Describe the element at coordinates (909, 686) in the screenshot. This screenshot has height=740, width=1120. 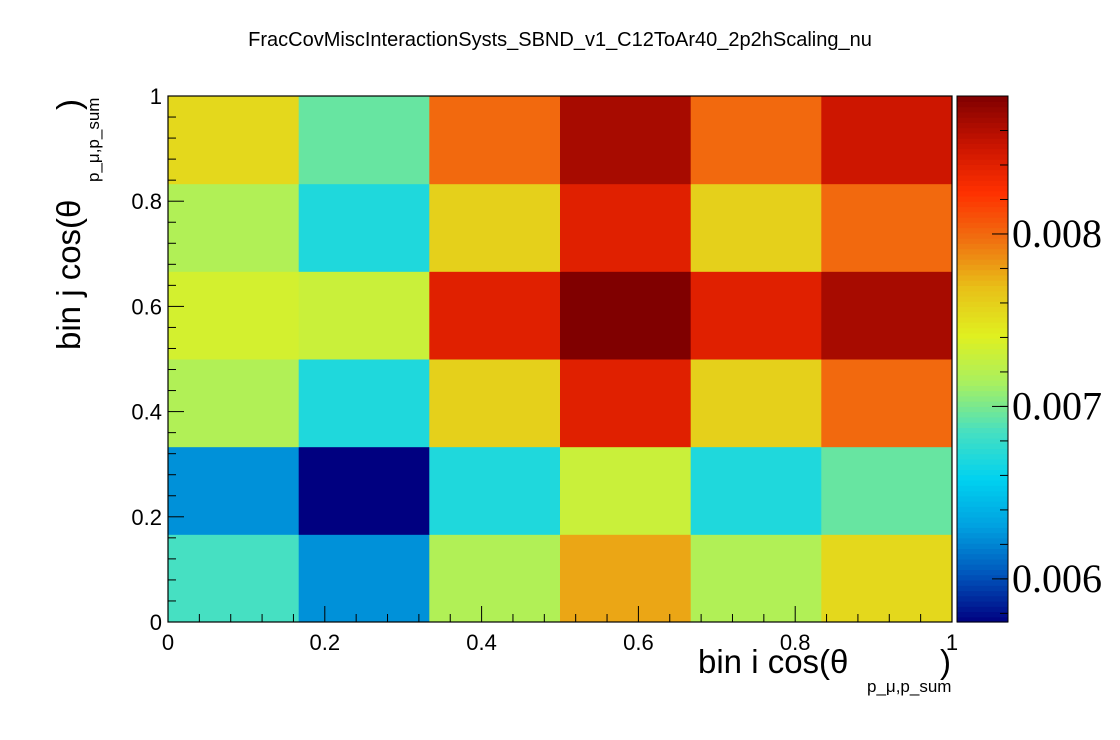
I see `x-axis-label-subscript: p_μ,p_sum` at that location.